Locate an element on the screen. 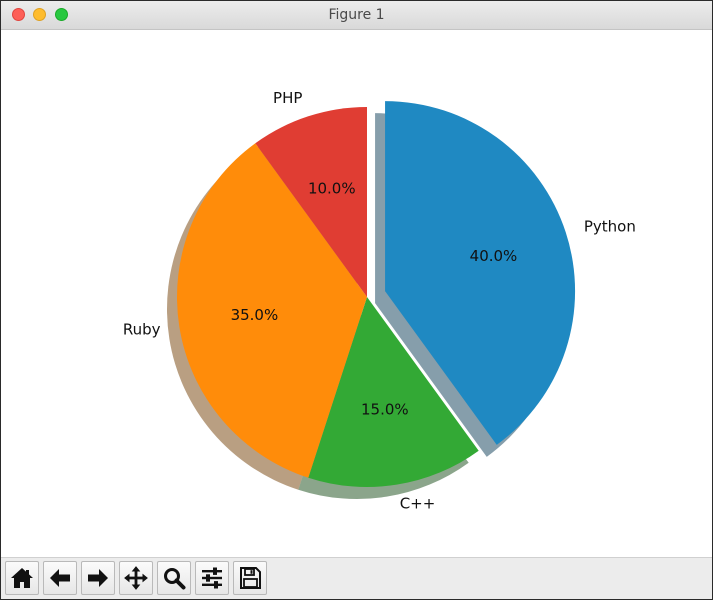 The width and height of the screenshot is (713, 600). arrow-left-icon is located at coordinates (60, 578).